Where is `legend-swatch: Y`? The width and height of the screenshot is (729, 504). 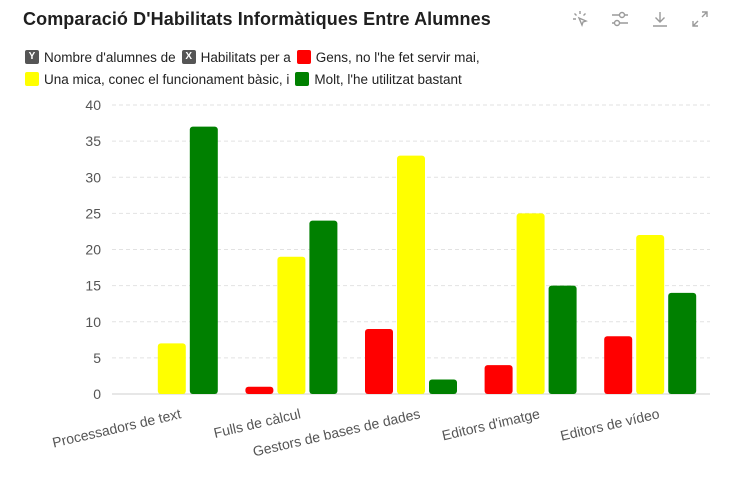
legend-swatch: Y is located at coordinates (32, 57).